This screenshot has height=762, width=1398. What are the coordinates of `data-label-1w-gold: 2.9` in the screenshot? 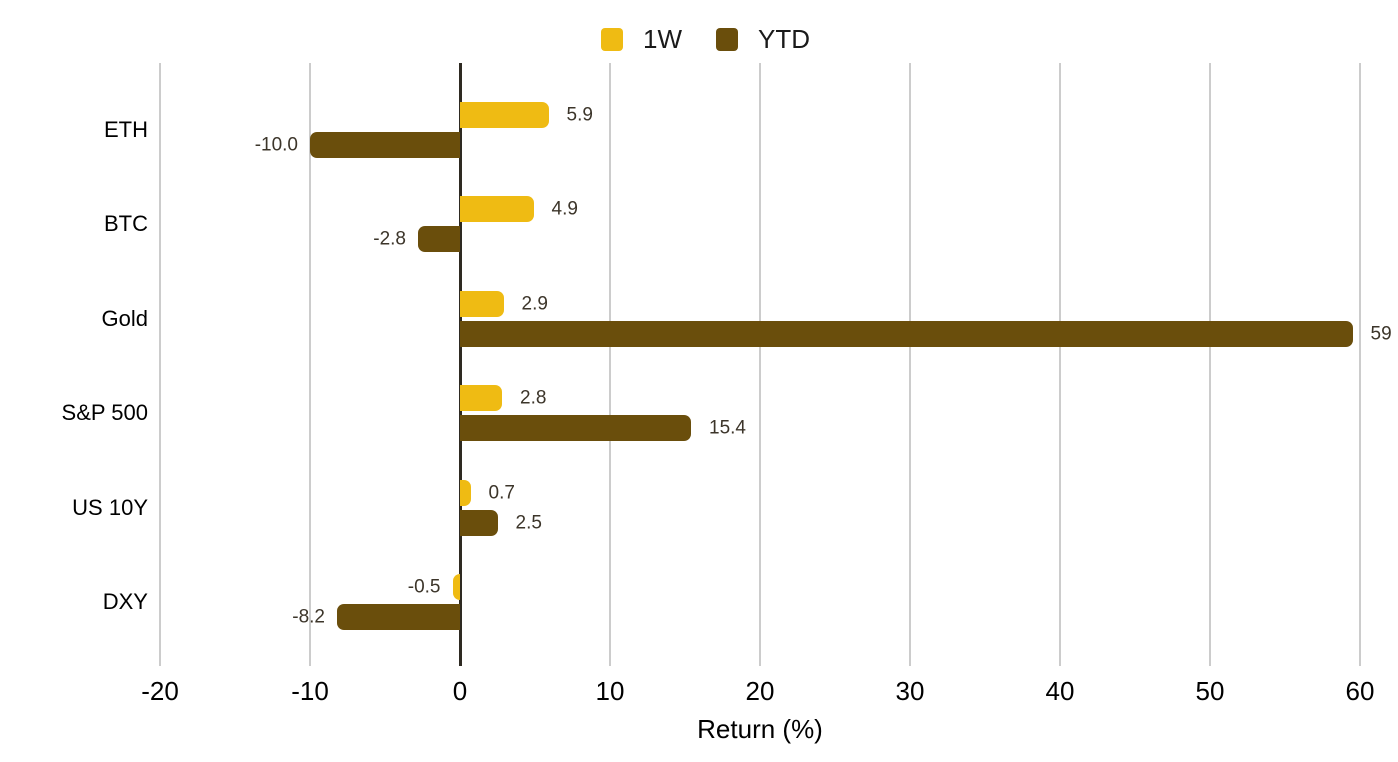 It's located at (534, 304).